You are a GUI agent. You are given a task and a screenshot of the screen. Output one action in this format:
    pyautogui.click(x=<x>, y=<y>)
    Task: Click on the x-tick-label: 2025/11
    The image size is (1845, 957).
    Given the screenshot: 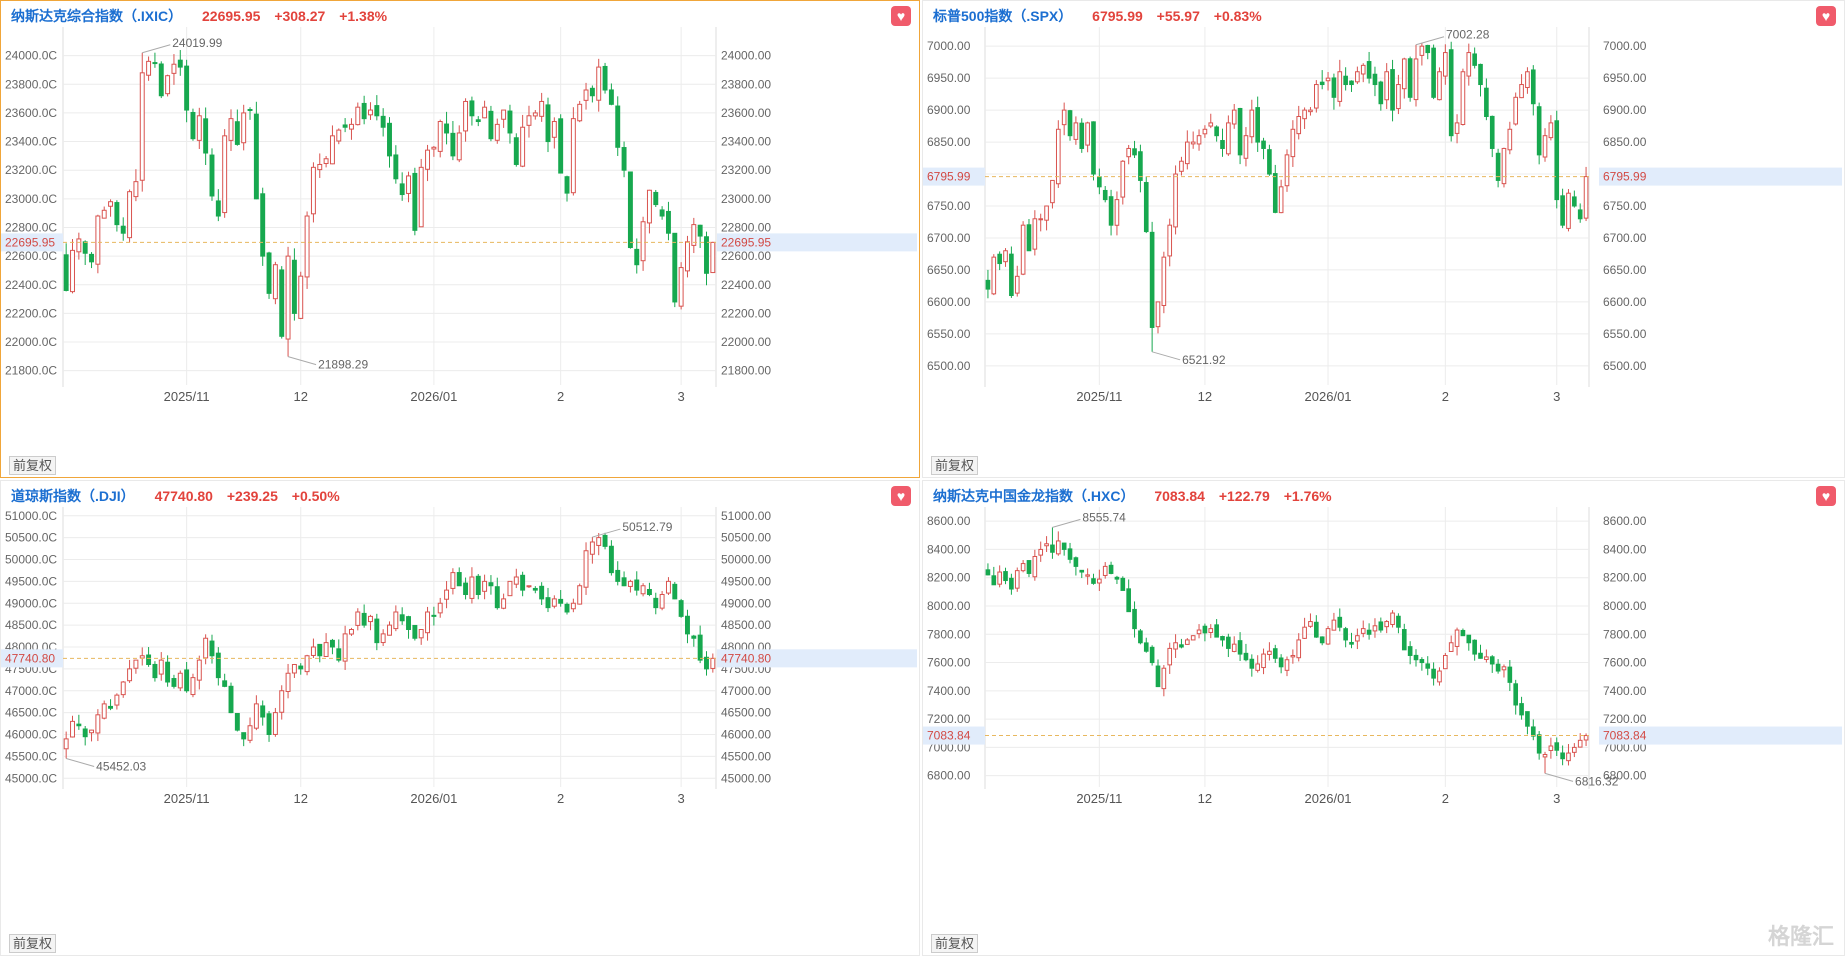 What is the action you would take?
    pyautogui.click(x=187, y=396)
    